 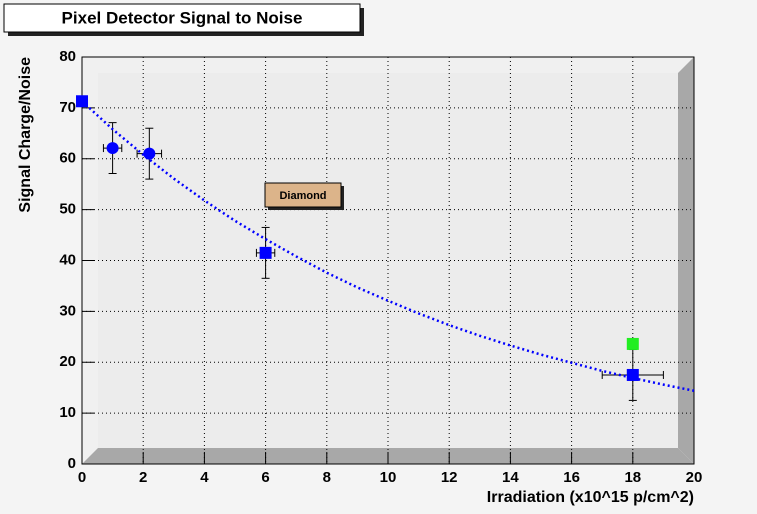 I want to click on y-tick-label: 10, so click(x=67, y=412).